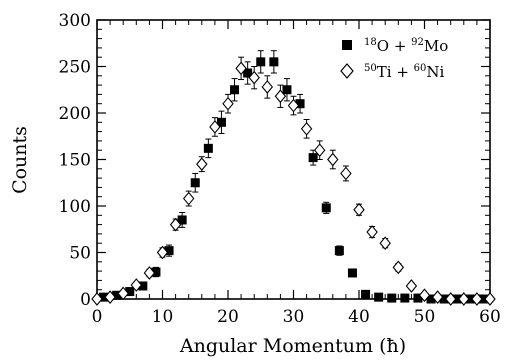  What do you see at coordinates (394, 59) in the screenshot?
I see `legend: 18O + 92Mo 50Ti + 60Ni` at bounding box center [394, 59].